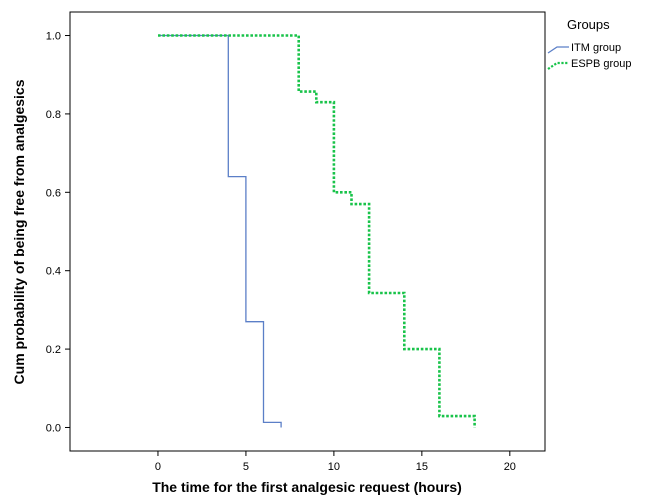  I want to click on y-tick-label: 0.0, so click(53, 428).